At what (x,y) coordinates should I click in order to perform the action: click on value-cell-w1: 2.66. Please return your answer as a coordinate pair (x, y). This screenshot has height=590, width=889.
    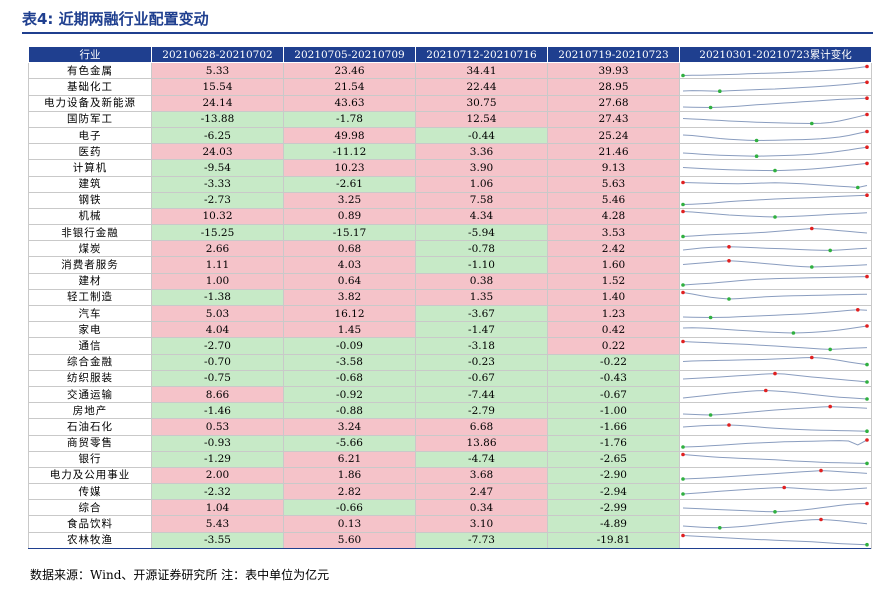
    Looking at the image, I should click on (217, 249).